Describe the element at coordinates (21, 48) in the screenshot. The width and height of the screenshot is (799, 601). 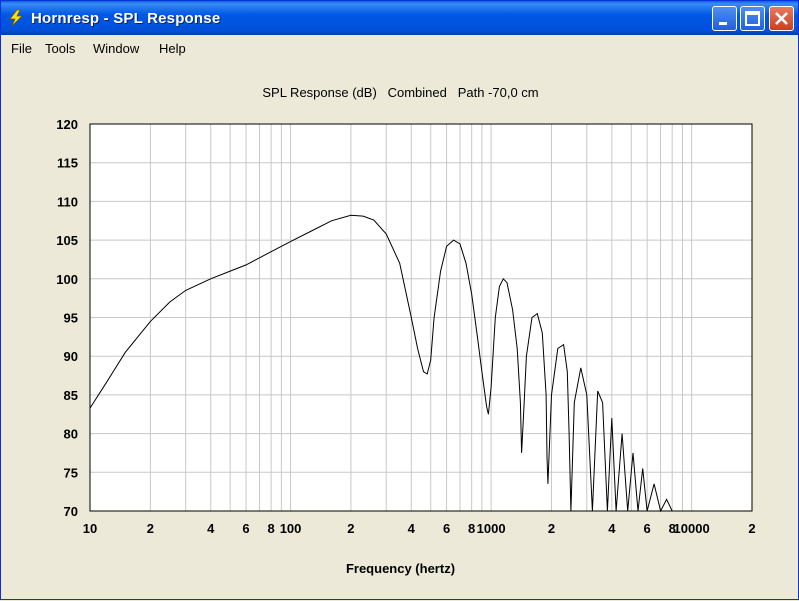
I see `menu-file: File` at that location.